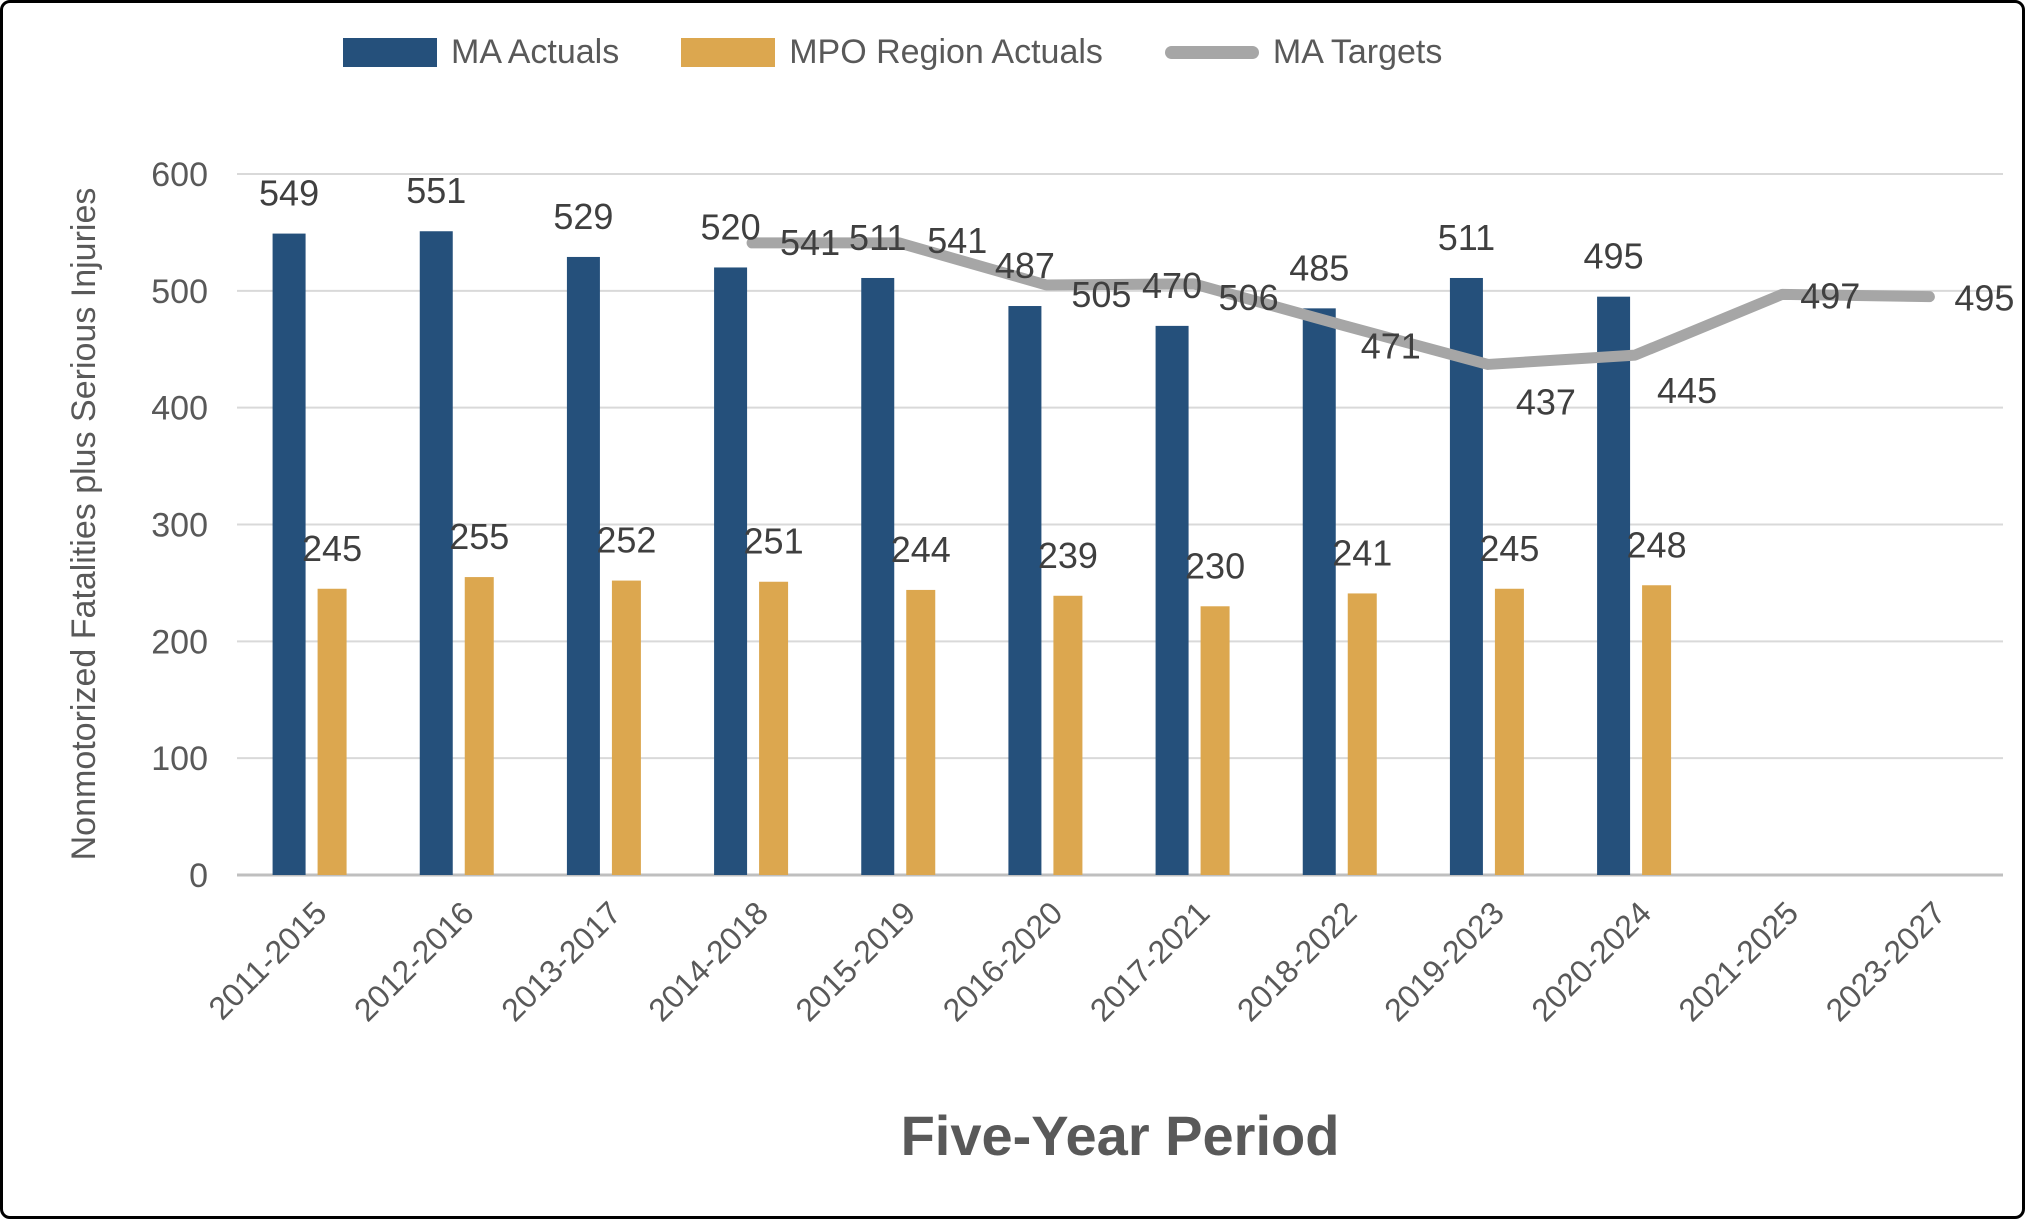 This screenshot has width=2025, height=1219. I want to click on bar-mpo-region-actuals-2018-2022, so click(1362, 734).